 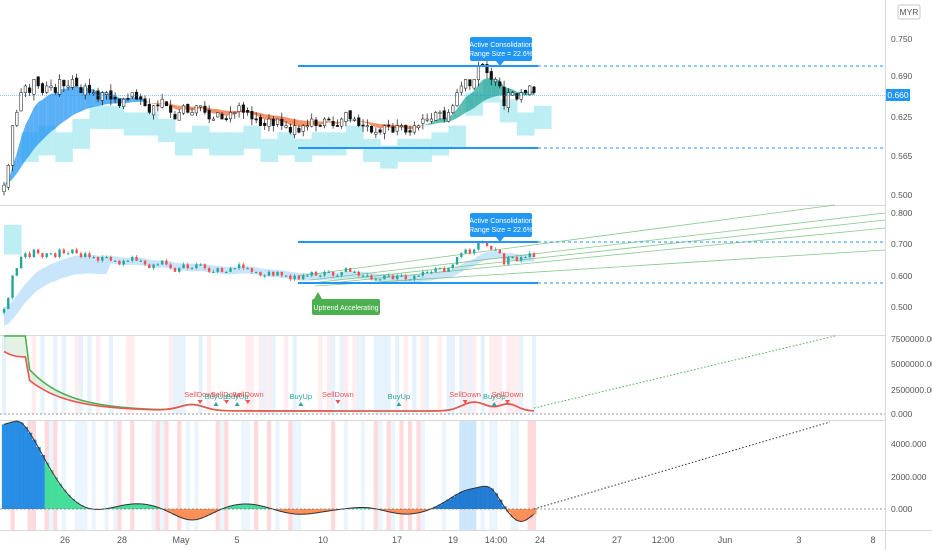 I want to click on uptrend-label: Uptrend Accelerating, so click(x=346, y=303).